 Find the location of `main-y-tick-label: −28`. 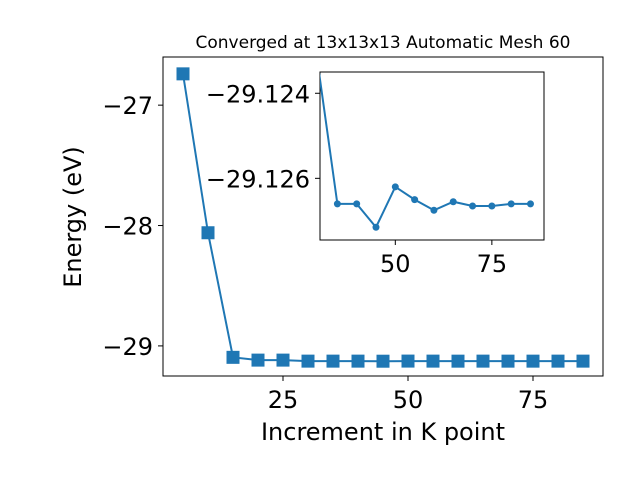

main-y-tick-label: −28 is located at coordinates (127, 227).